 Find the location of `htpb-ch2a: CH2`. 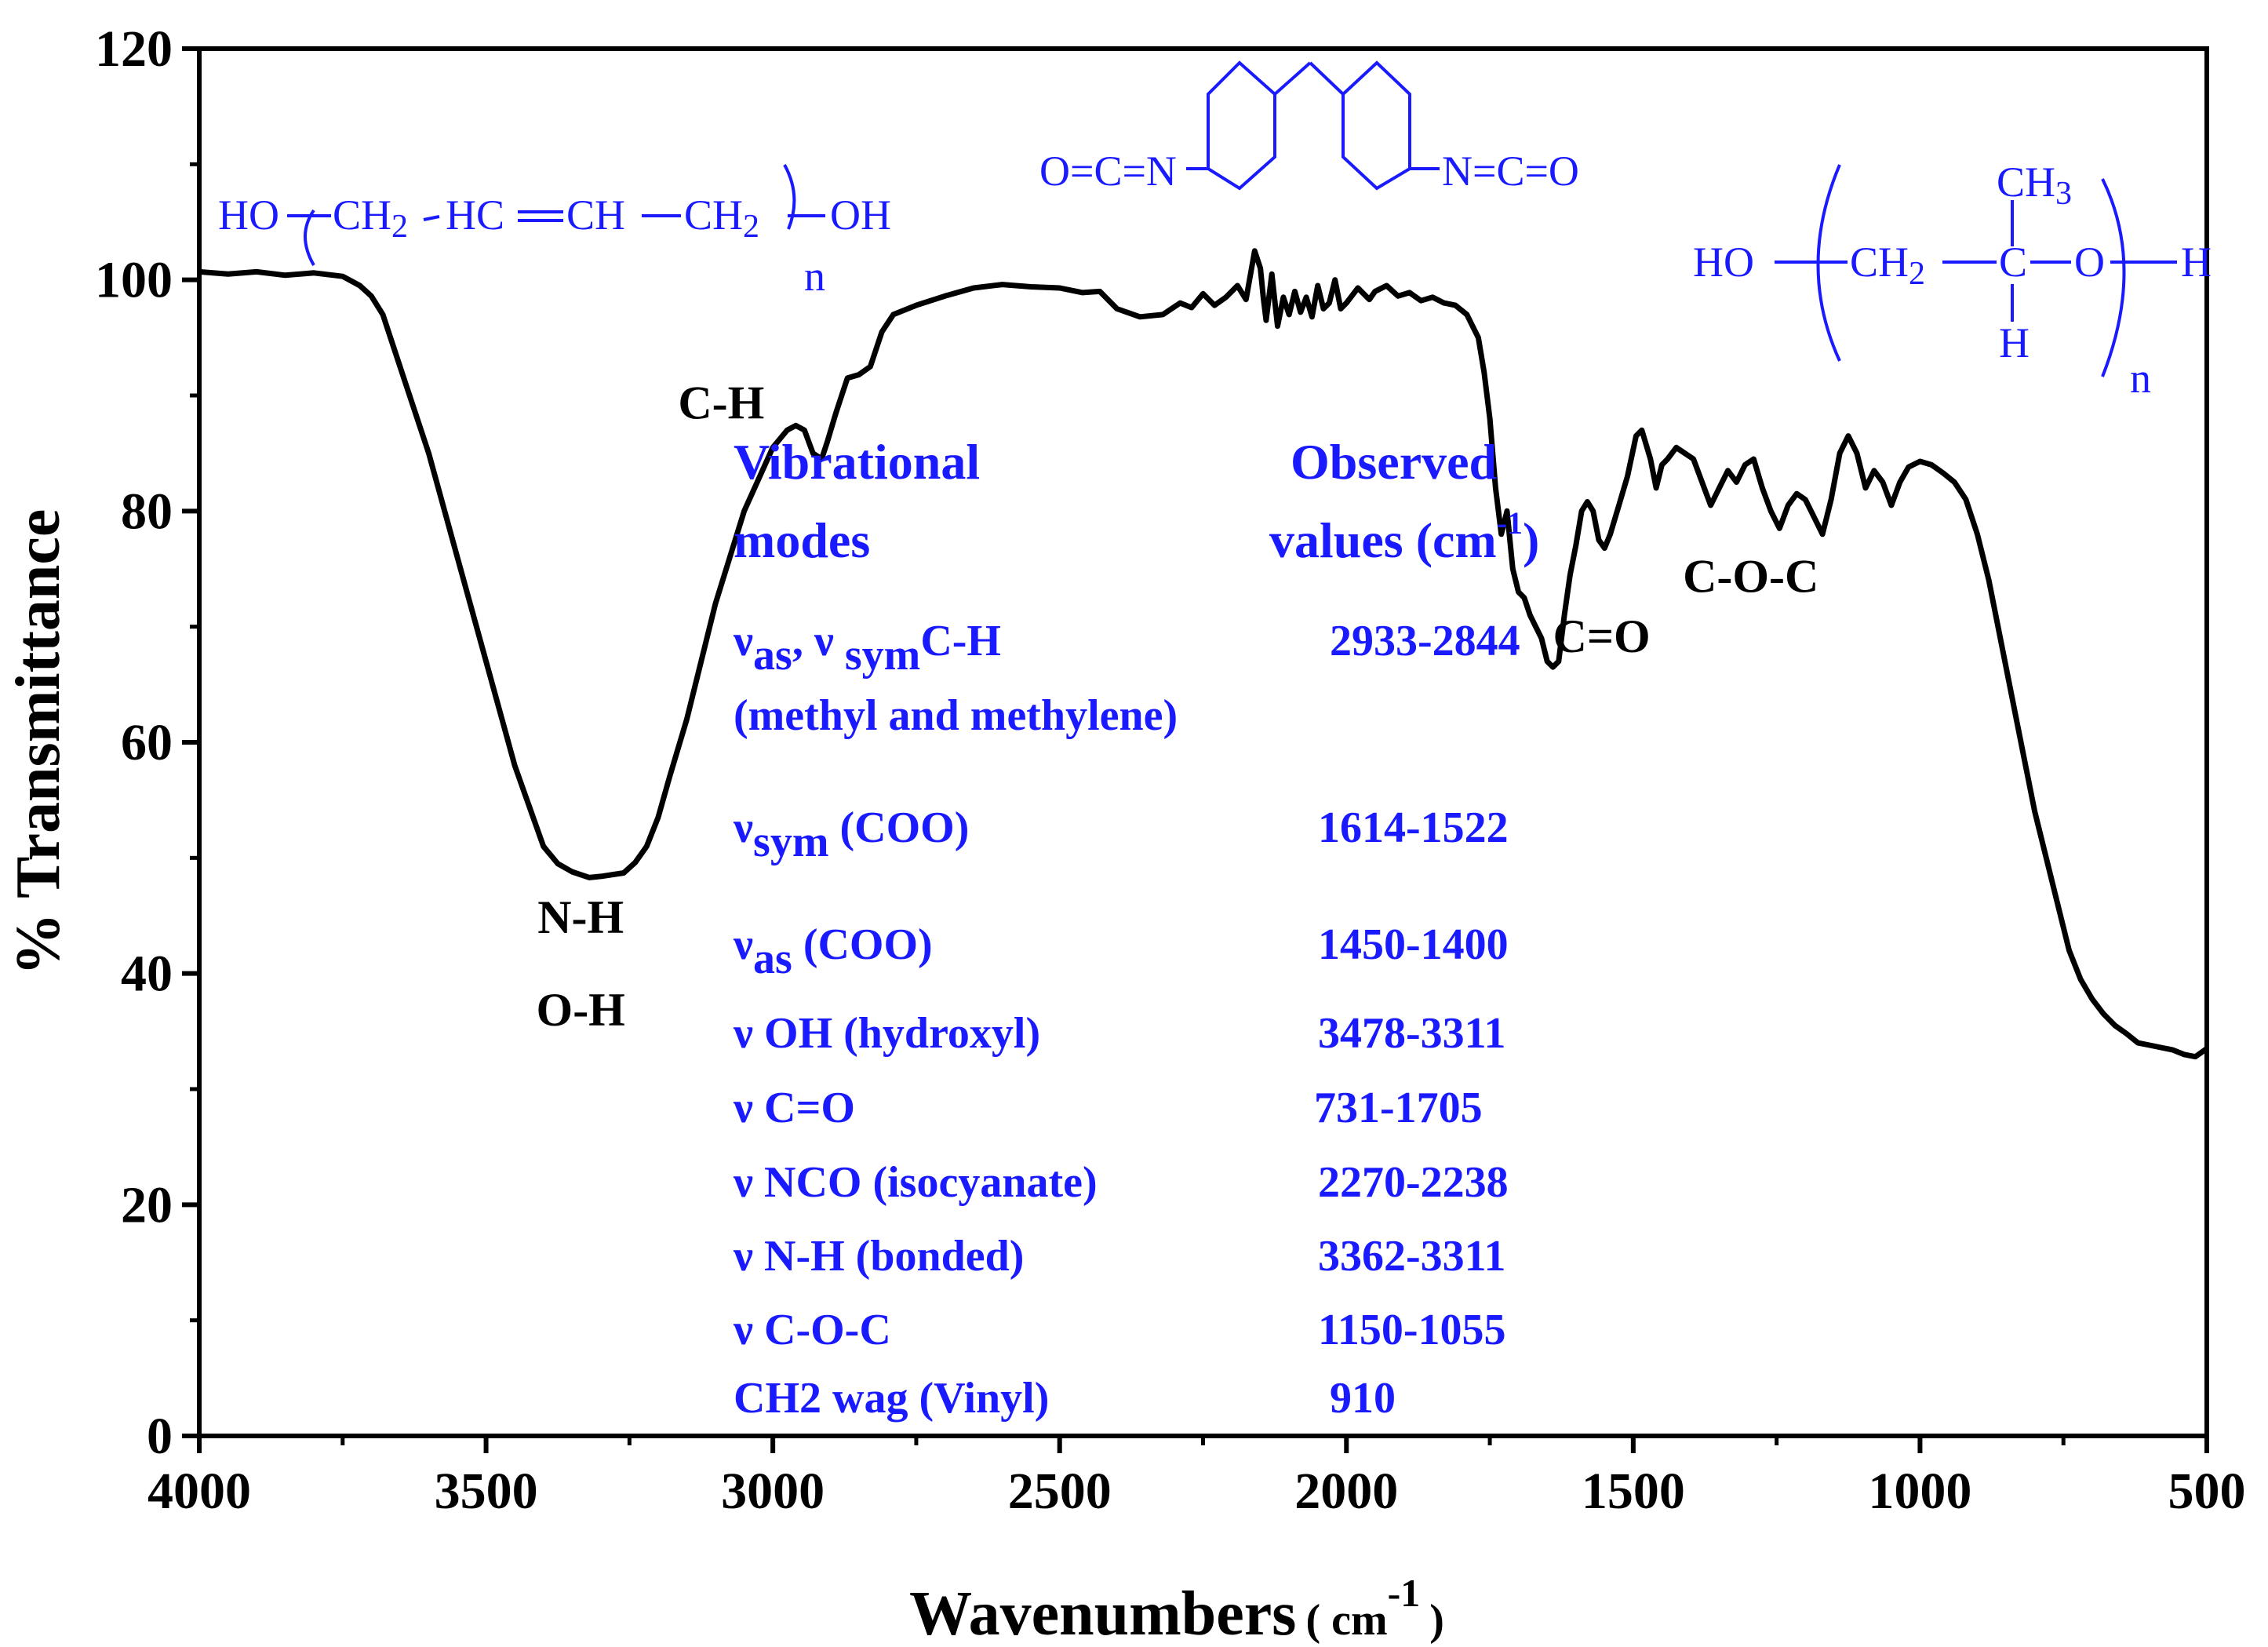

htpb-ch2a: CH2 is located at coordinates (371, 218).